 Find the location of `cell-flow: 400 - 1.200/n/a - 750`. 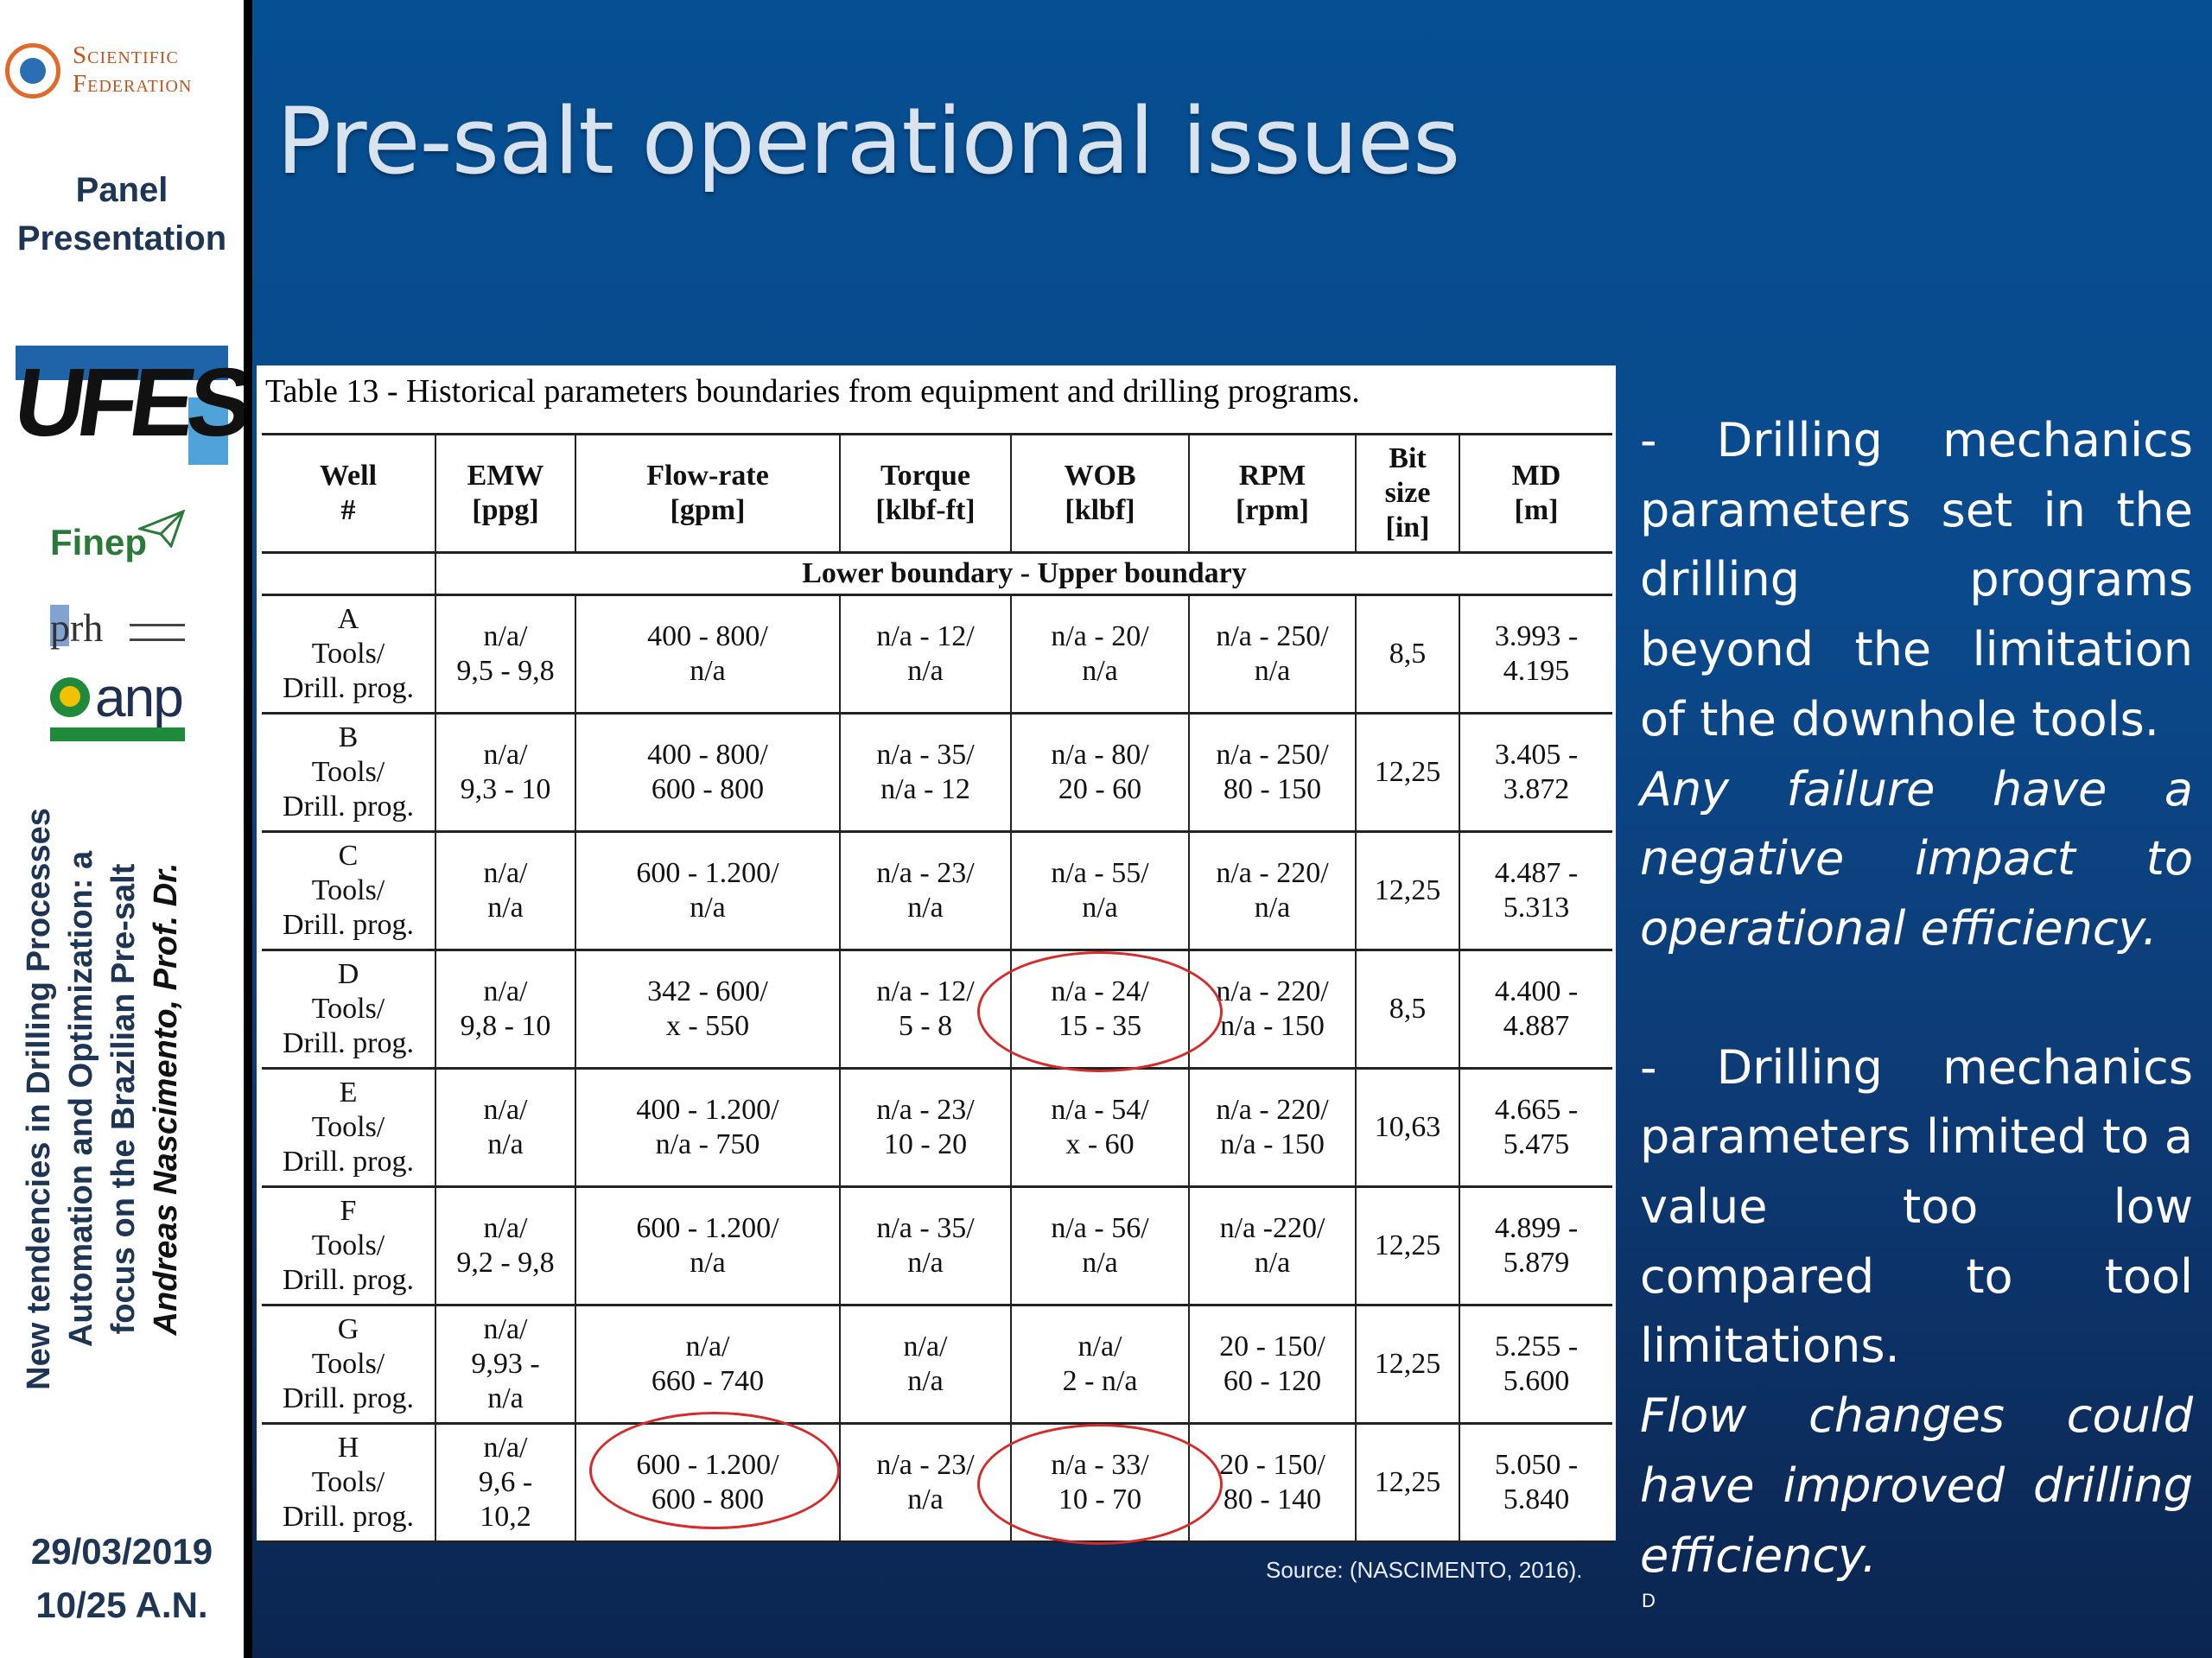

cell-flow: 400 - 1.200/n/a - 750 is located at coordinates (707, 1128).